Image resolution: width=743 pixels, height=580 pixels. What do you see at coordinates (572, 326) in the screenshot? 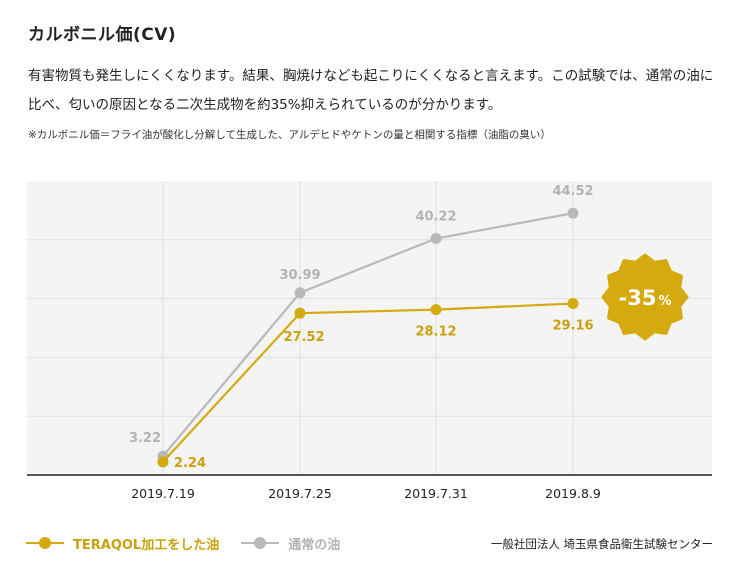
I see `data-label: 29.16` at bounding box center [572, 326].